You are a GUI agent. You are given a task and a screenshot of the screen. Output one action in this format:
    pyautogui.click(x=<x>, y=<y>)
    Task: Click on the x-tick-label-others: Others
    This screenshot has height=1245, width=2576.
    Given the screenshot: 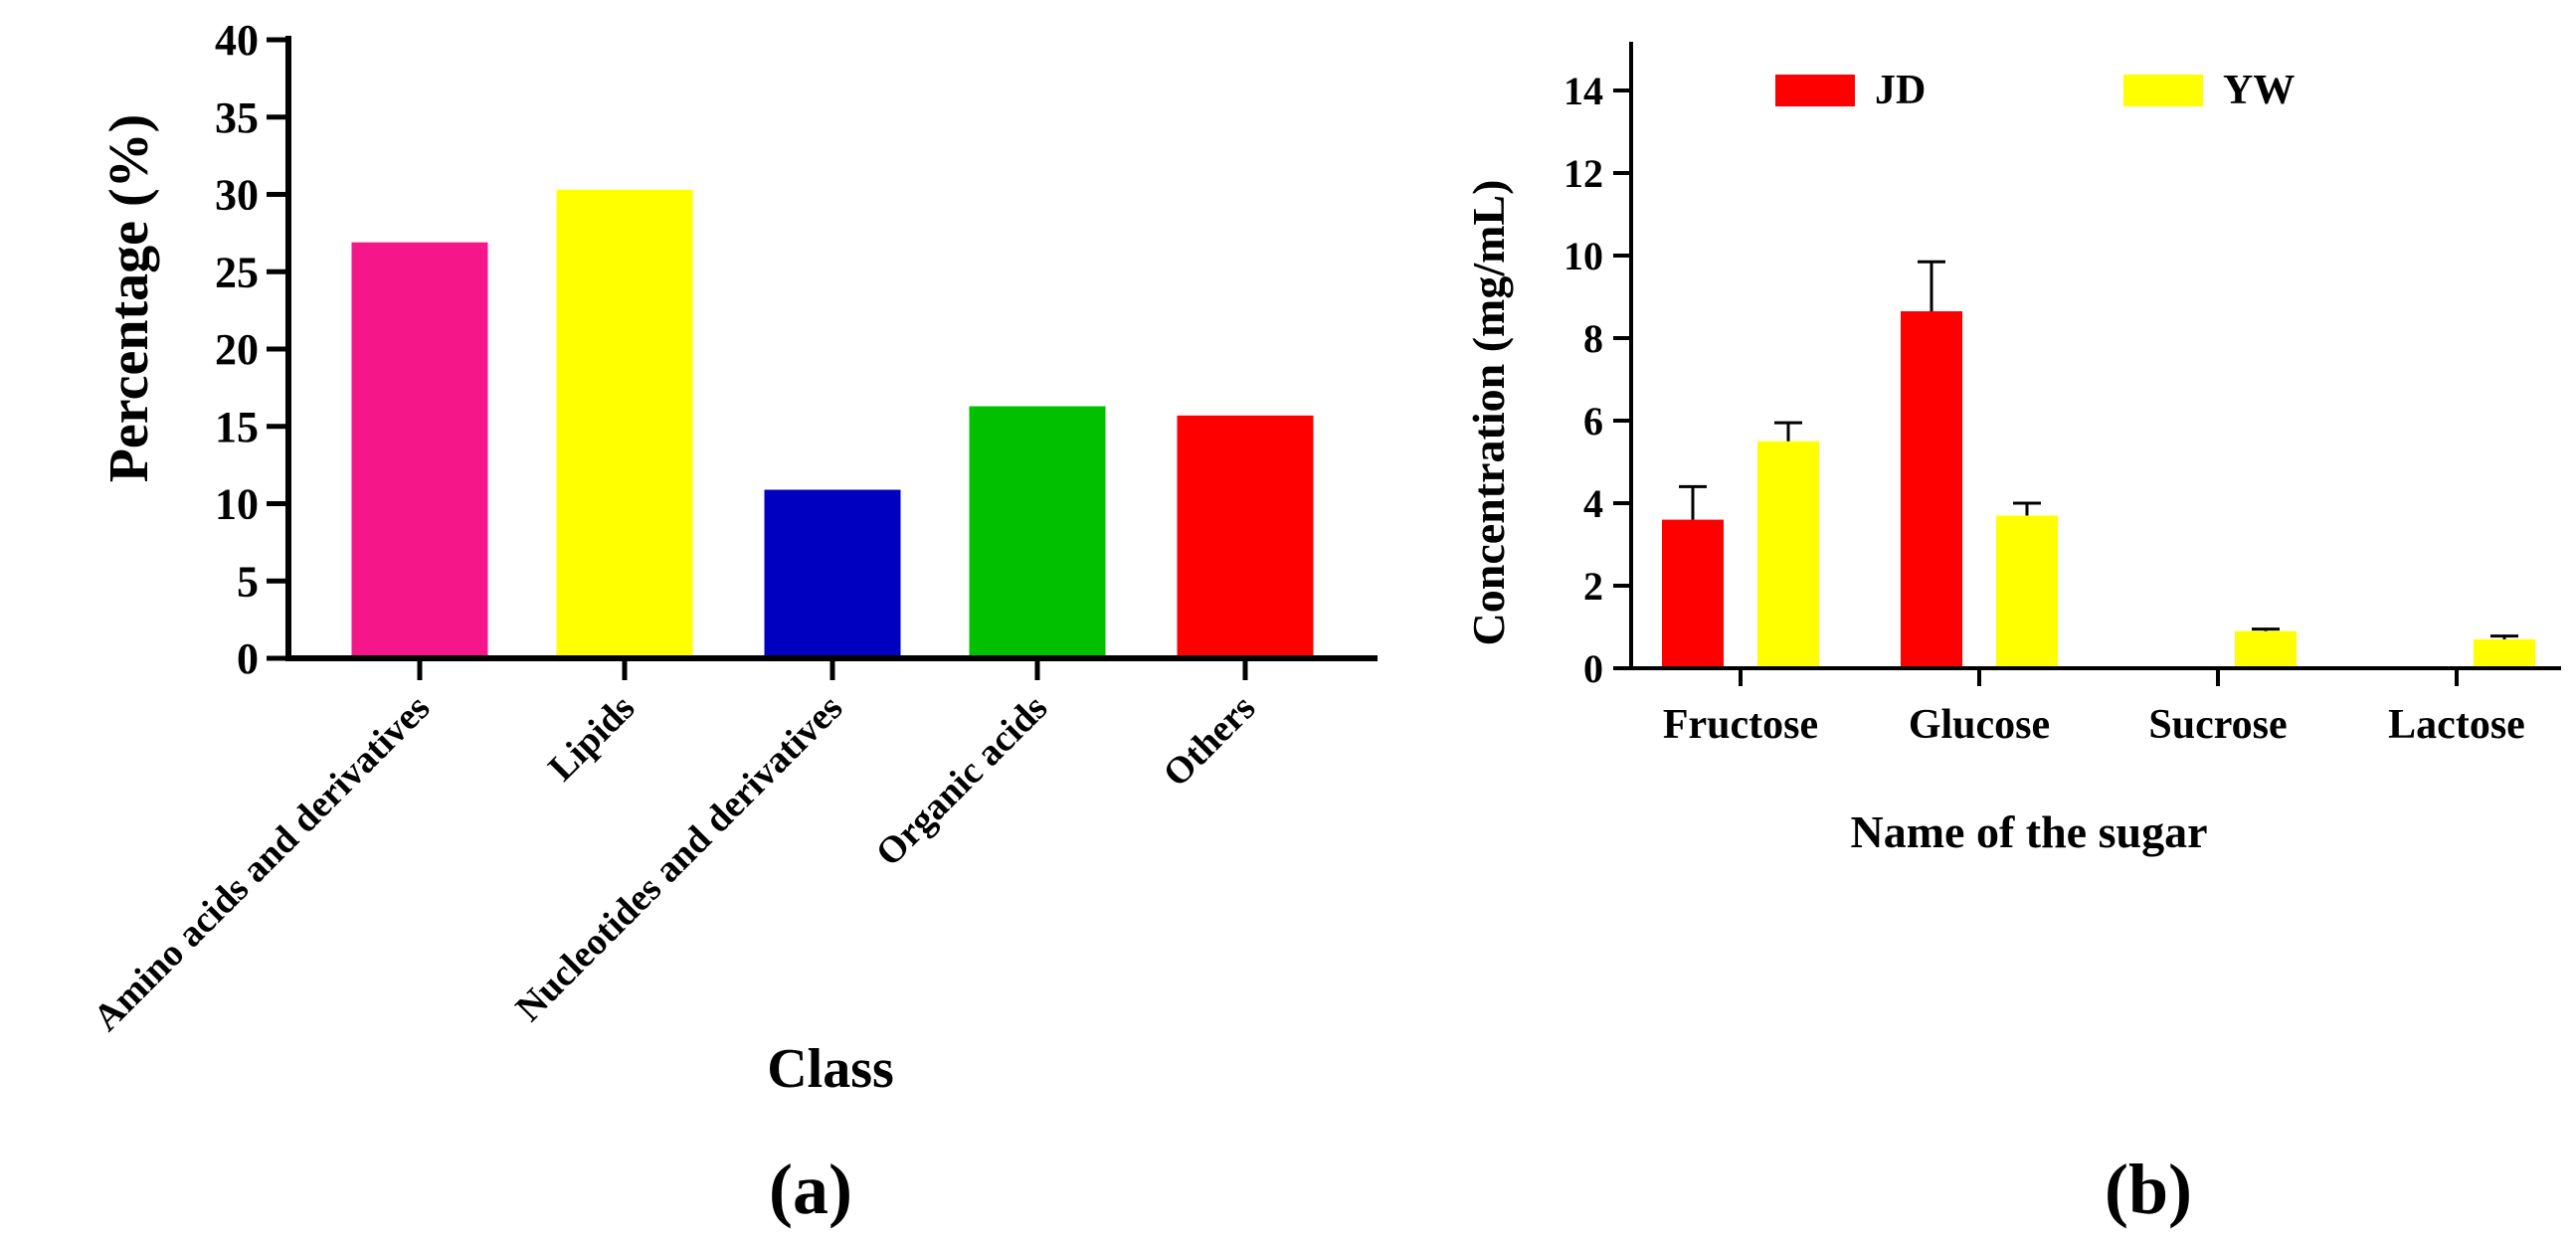 What is the action you would take?
    pyautogui.click(x=1210, y=741)
    